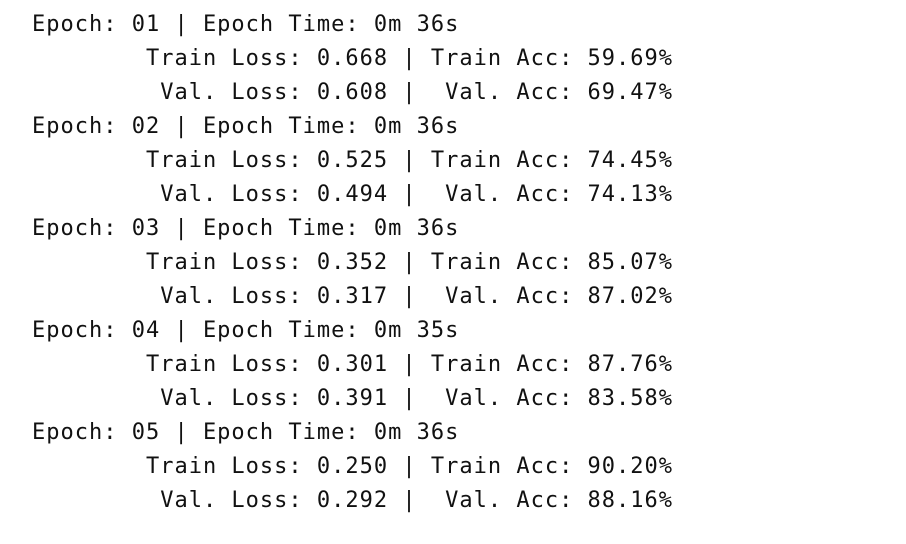  Describe the element at coordinates (246, 126) in the screenshot. I see `epoch-02-header: Epoch: 02 | Epoch Time: 0m 36s` at that location.